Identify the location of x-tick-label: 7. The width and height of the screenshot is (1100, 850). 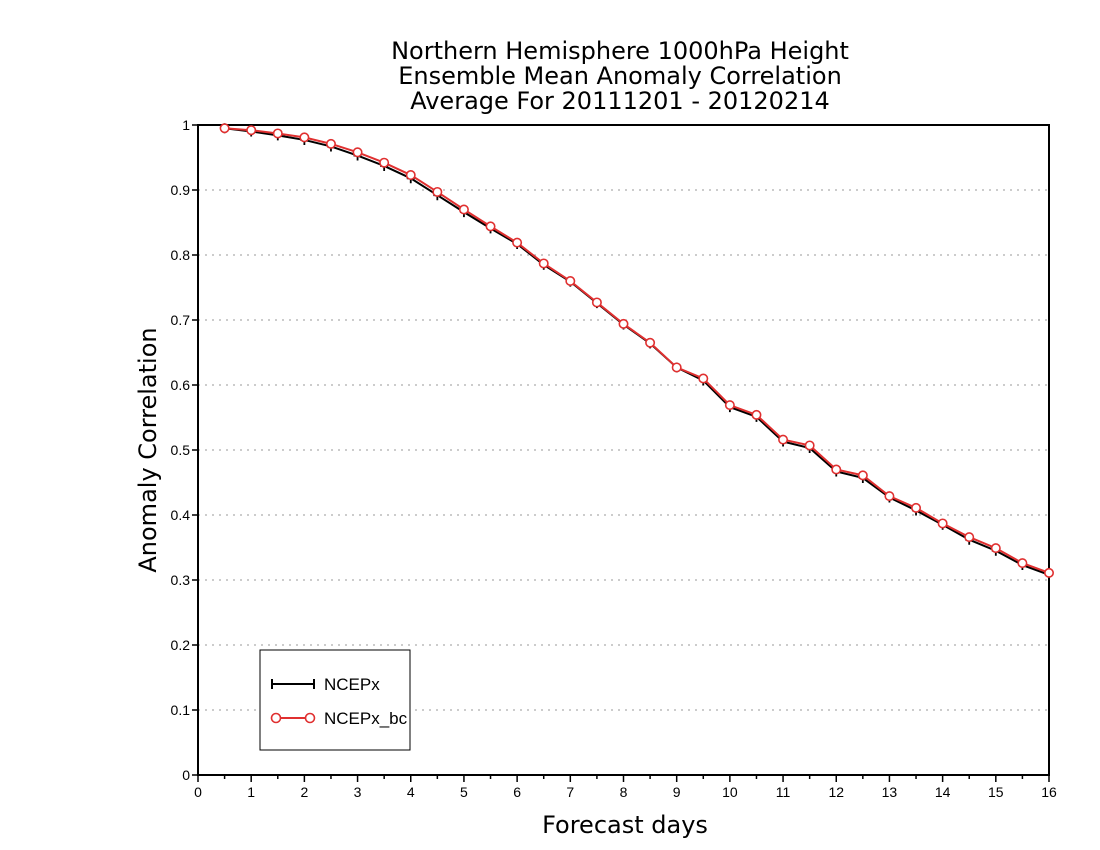
(570, 792).